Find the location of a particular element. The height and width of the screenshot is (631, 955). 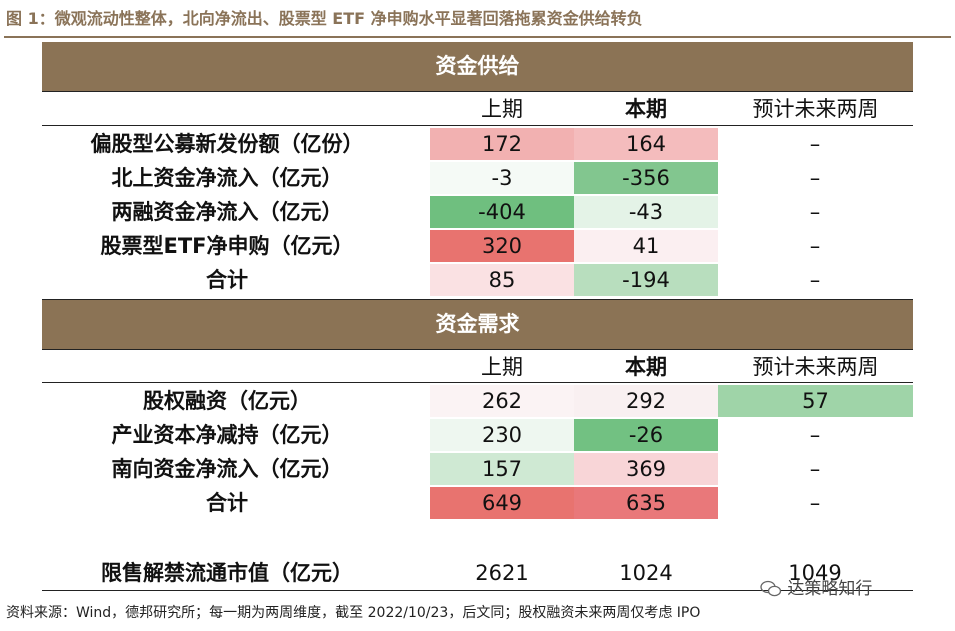

demand-row-label: 合计 is located at coordinates (227, 503).